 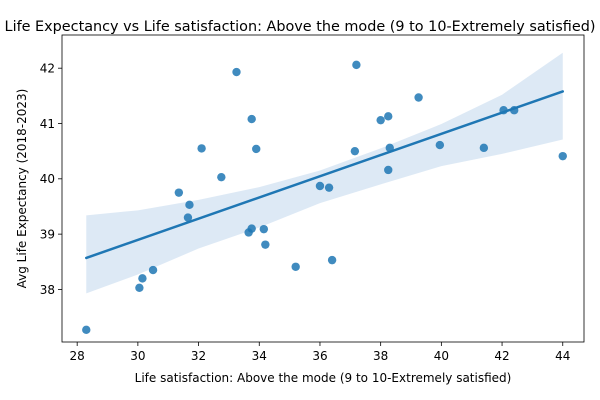 I want to click on y-tick-label: 38, so click(x=47, y=290).